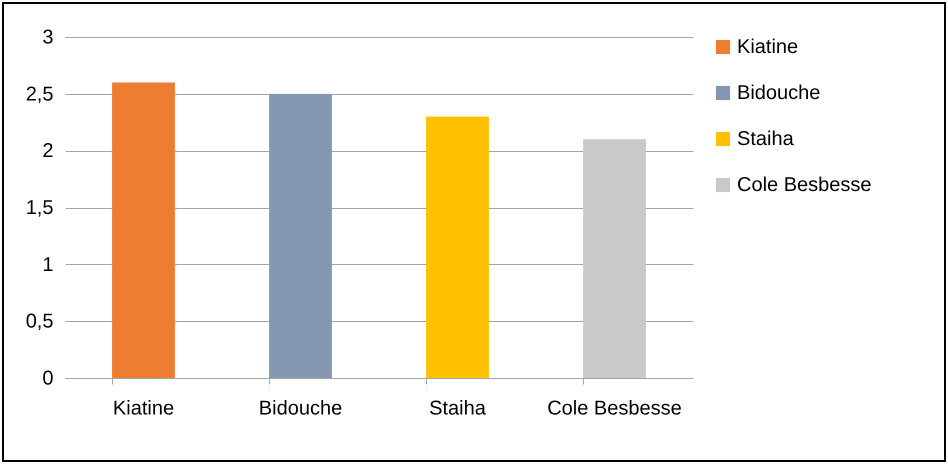 This screenshot has width=948, height=464. Describe the element at coordinates (40, 208) in the screenshot. I see `y-tick-label: 1,5` at that location.